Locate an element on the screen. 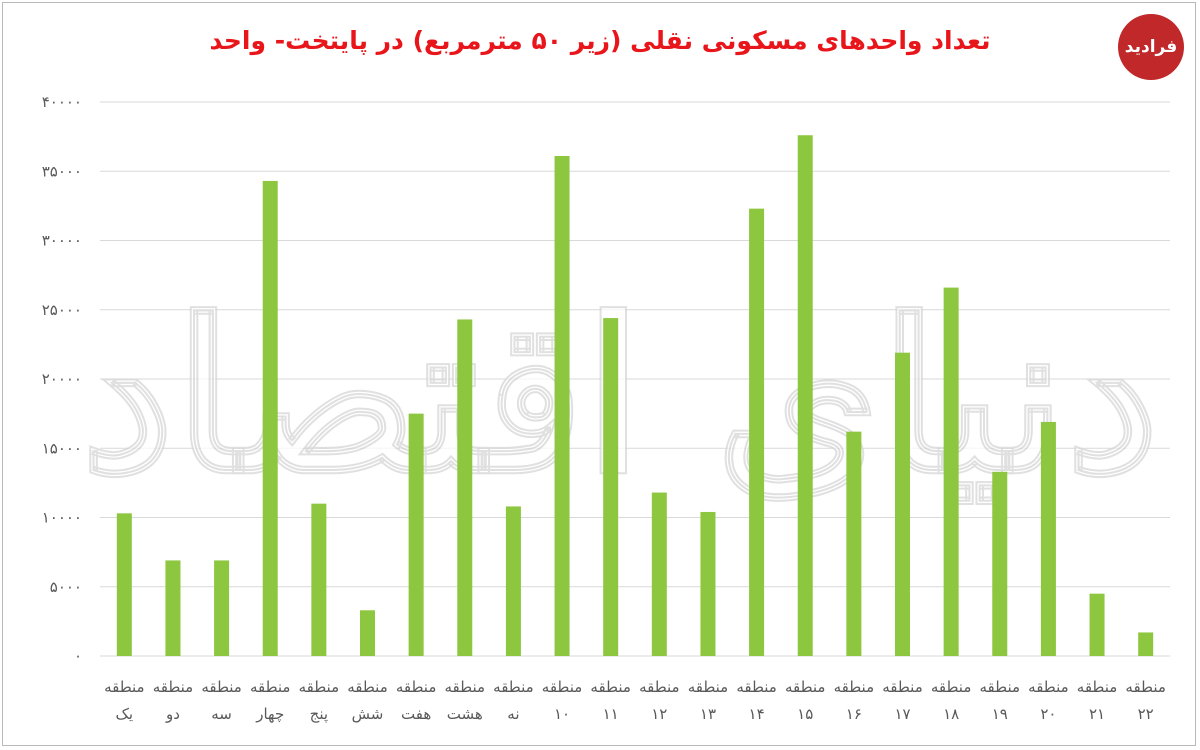 The width and height of the screenshot is (1200, 750). x-tick-label: ۲۰ is located at coordinates (1048, 714).